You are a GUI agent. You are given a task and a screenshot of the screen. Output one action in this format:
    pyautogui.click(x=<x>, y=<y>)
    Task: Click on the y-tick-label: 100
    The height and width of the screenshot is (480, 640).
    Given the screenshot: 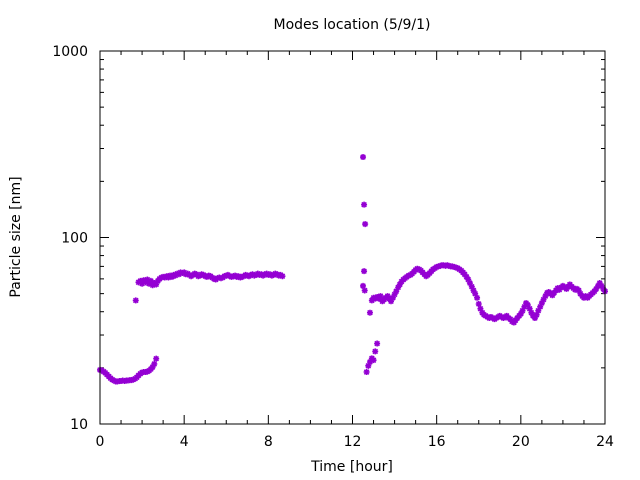 What is the action you would take?
    pyautogui.click(x=74, y=239)
    